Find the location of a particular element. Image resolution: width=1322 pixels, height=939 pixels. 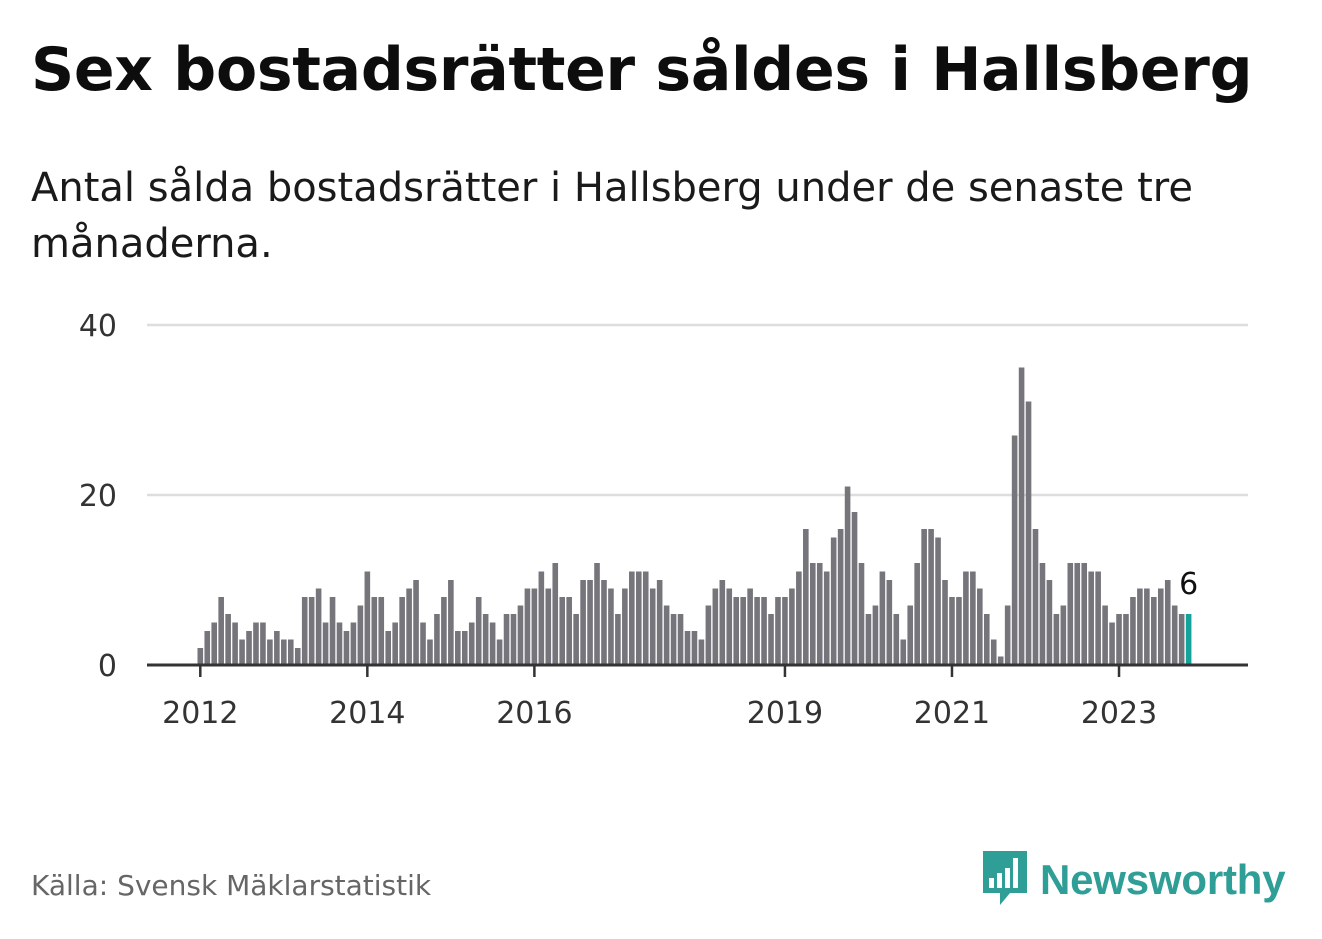

source-note: Källa: Svensk Mäklarstatistik is located at coordinates (231, 885).